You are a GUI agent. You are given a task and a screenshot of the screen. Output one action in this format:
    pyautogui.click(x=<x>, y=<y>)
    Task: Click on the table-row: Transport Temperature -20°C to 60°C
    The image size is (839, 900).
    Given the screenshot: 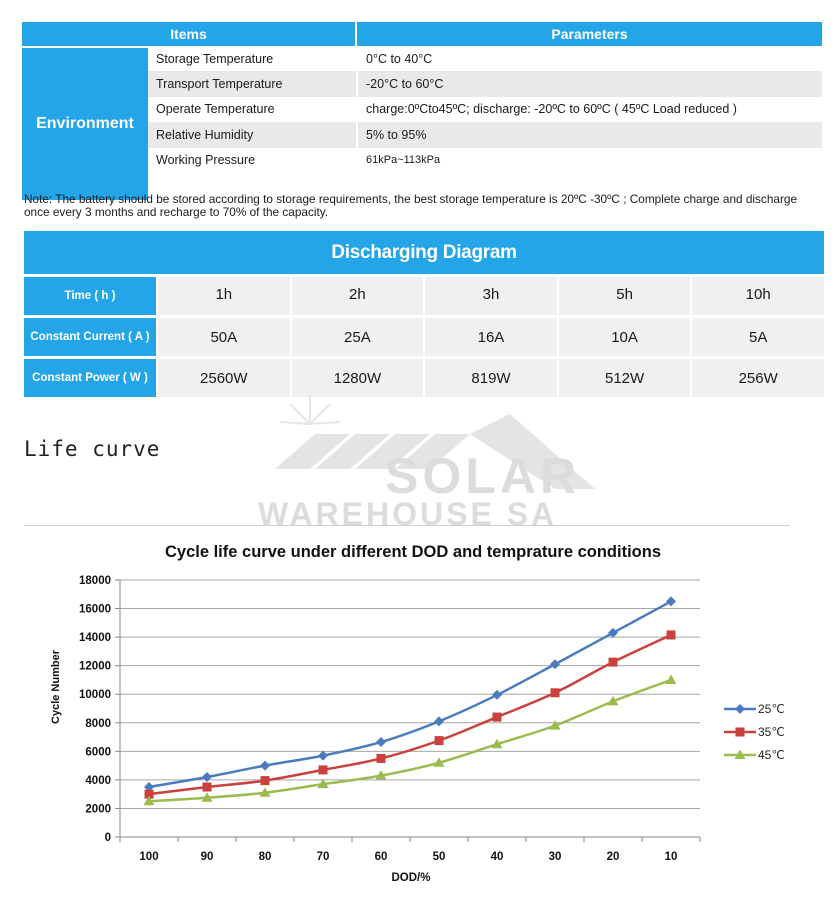 What is the action you would take?
    pyautogui.click(x=485, y=84)
    